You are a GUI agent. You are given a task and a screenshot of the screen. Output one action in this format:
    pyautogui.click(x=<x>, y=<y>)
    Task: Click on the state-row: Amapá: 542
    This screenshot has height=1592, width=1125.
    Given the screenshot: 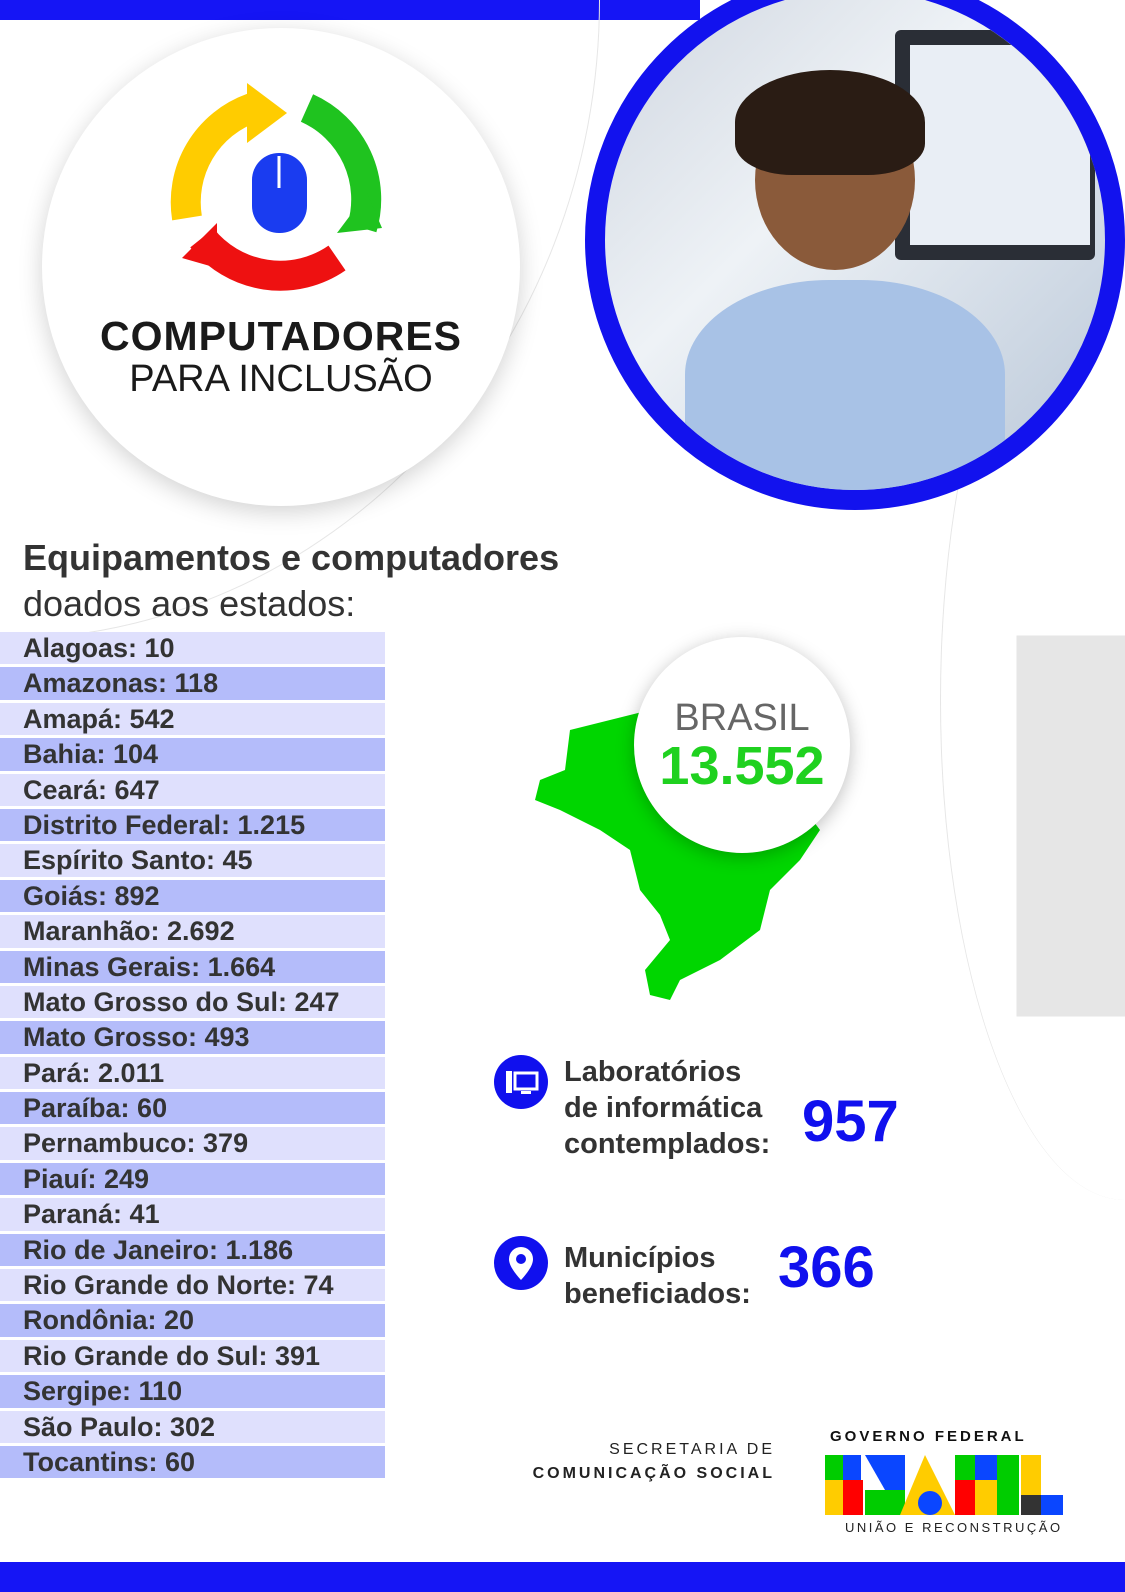 What is the action you would take?
    pyautogui.click(x=192, y=720)
    